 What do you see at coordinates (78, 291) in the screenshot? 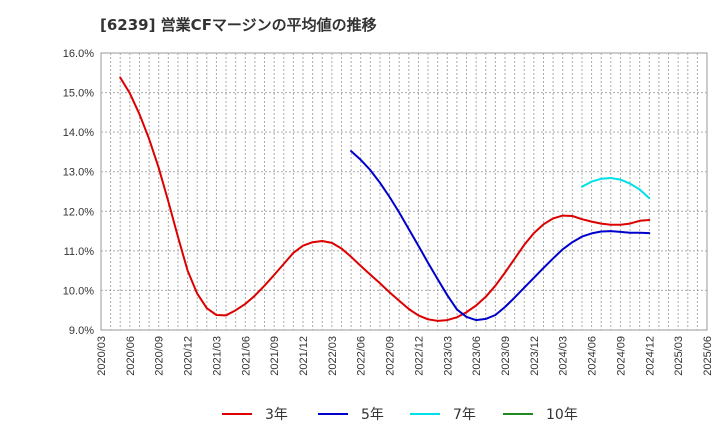
I see `y-tick-label: 10.0%` at bounding box center [78, 291].